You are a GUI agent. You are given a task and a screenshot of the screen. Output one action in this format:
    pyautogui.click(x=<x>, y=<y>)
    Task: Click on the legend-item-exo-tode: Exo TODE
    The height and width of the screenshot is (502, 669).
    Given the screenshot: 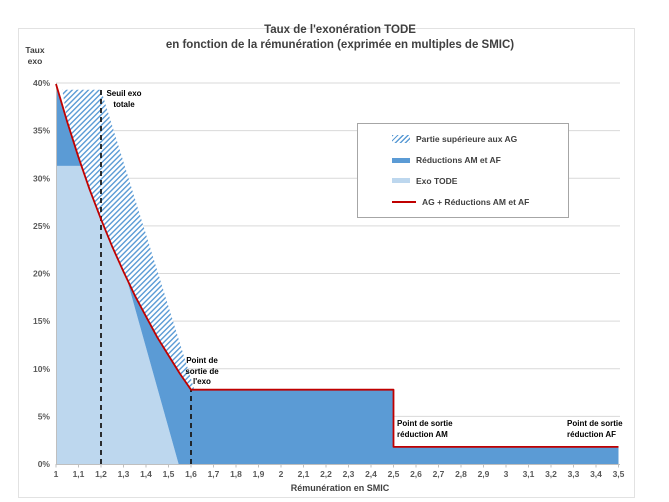 What is the action you would take?
    pyautogui.click(x=480, y=181)
    